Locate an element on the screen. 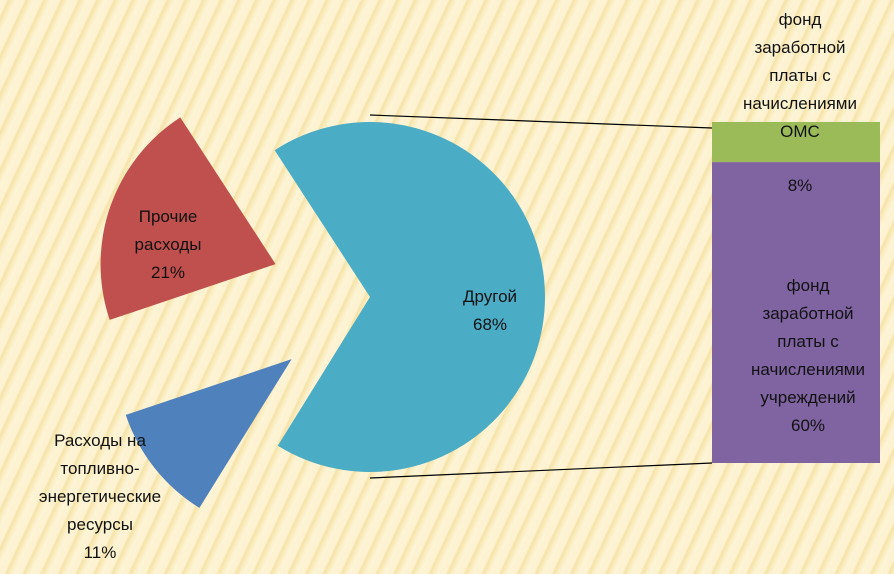 This screenshot has height=574, width=894. value-label: 11% is located at coordinates (100, 552).